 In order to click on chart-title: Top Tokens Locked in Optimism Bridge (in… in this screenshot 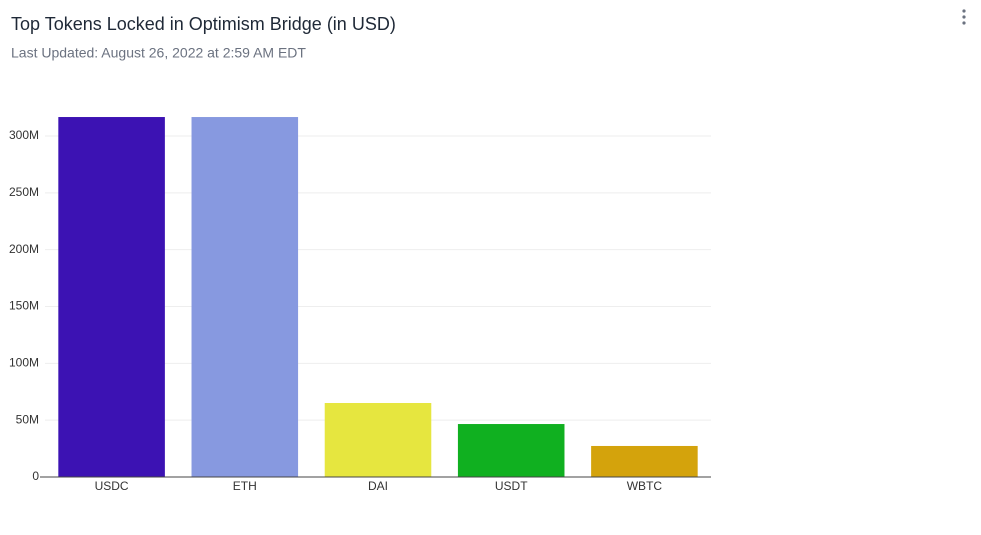, I will do `click(203, 24)`.